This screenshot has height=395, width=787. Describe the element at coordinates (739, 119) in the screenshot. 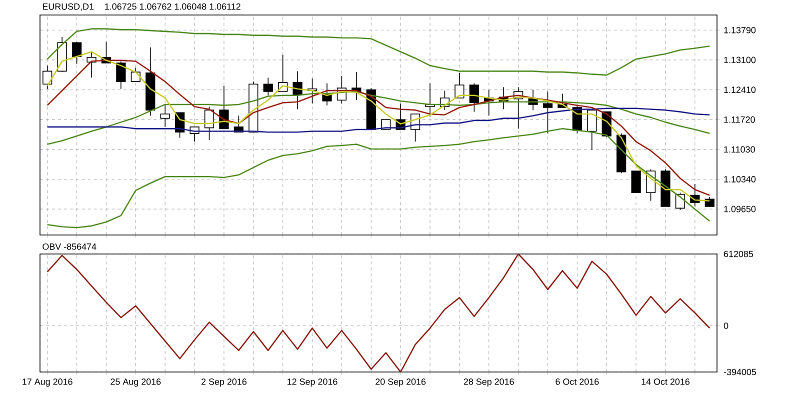

I see `y-tick-label: 1.11720` at that location.